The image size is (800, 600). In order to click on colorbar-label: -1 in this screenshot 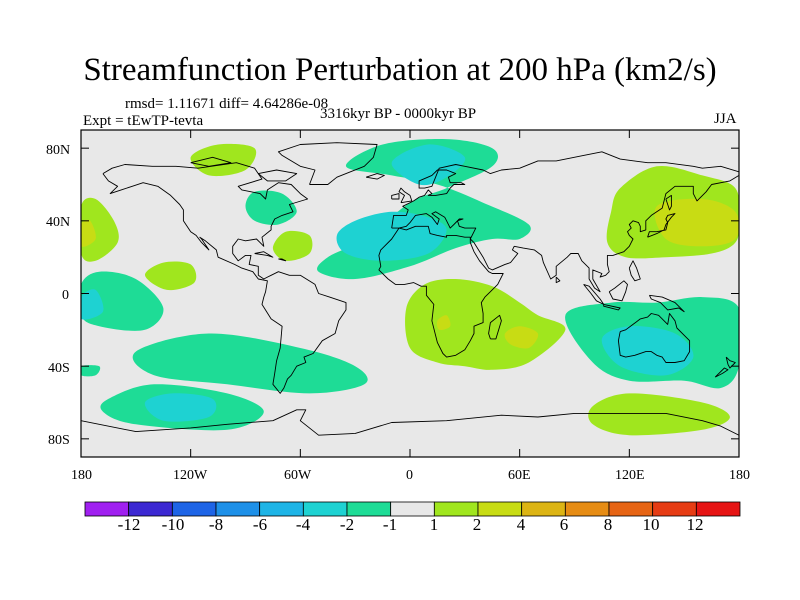, I will do `click(390, 524)`.